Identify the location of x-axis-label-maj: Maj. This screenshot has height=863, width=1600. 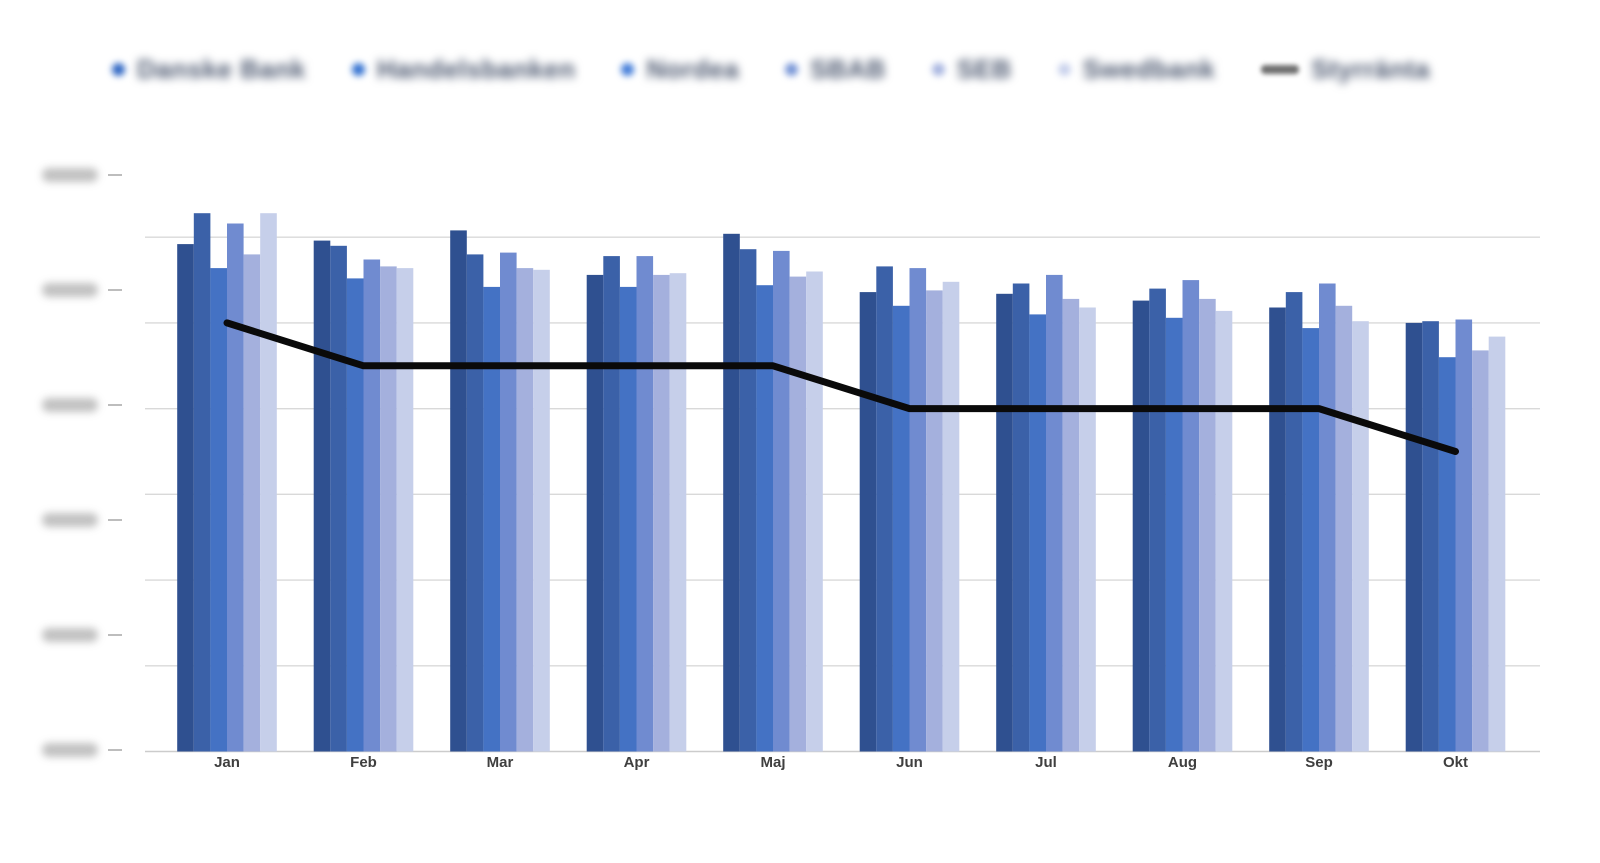
(773, 762).